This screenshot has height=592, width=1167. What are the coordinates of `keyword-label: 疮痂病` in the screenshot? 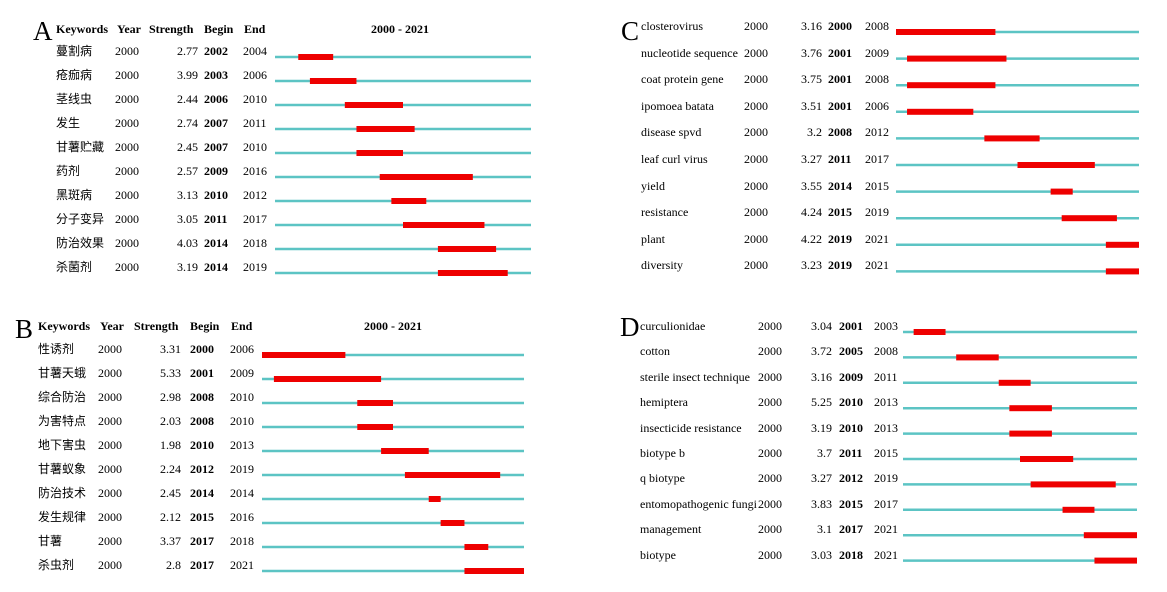 It's located at (74, 75).